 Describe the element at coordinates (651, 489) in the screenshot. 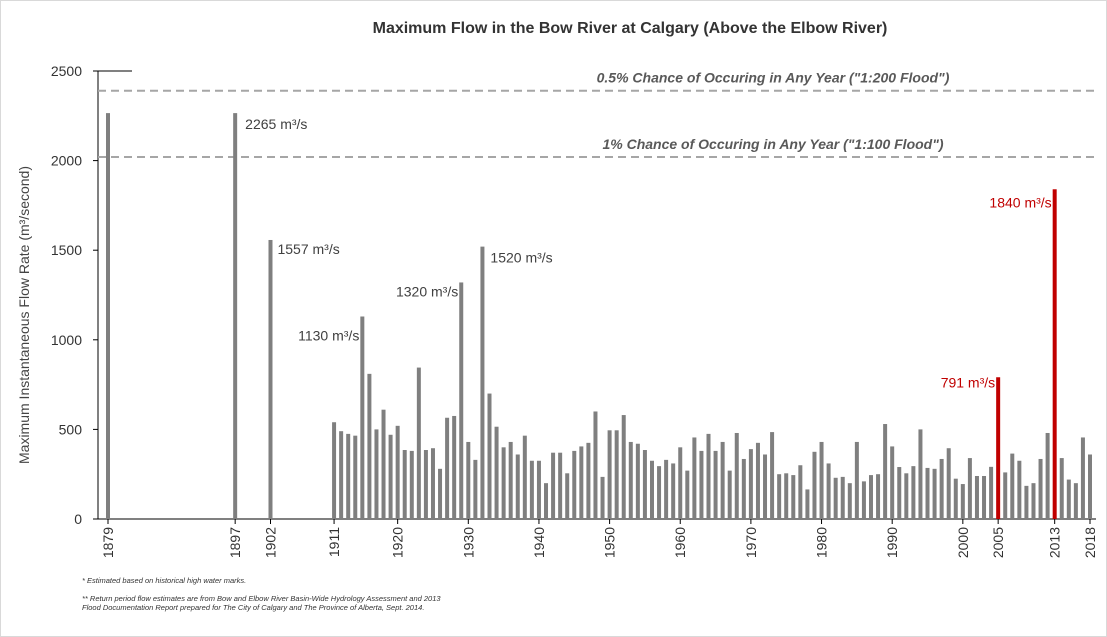

I see `bar-1956` at that location.